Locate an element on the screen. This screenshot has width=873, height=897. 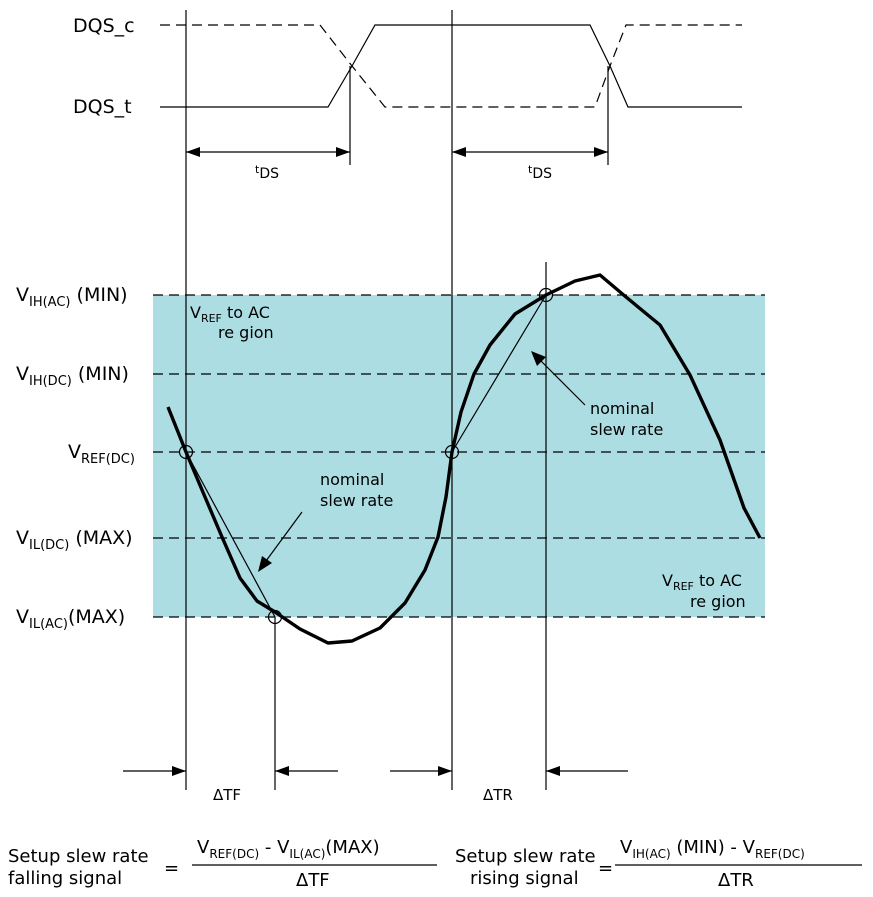
cross-circle-vref-rising is located at coordinates (452, 452).